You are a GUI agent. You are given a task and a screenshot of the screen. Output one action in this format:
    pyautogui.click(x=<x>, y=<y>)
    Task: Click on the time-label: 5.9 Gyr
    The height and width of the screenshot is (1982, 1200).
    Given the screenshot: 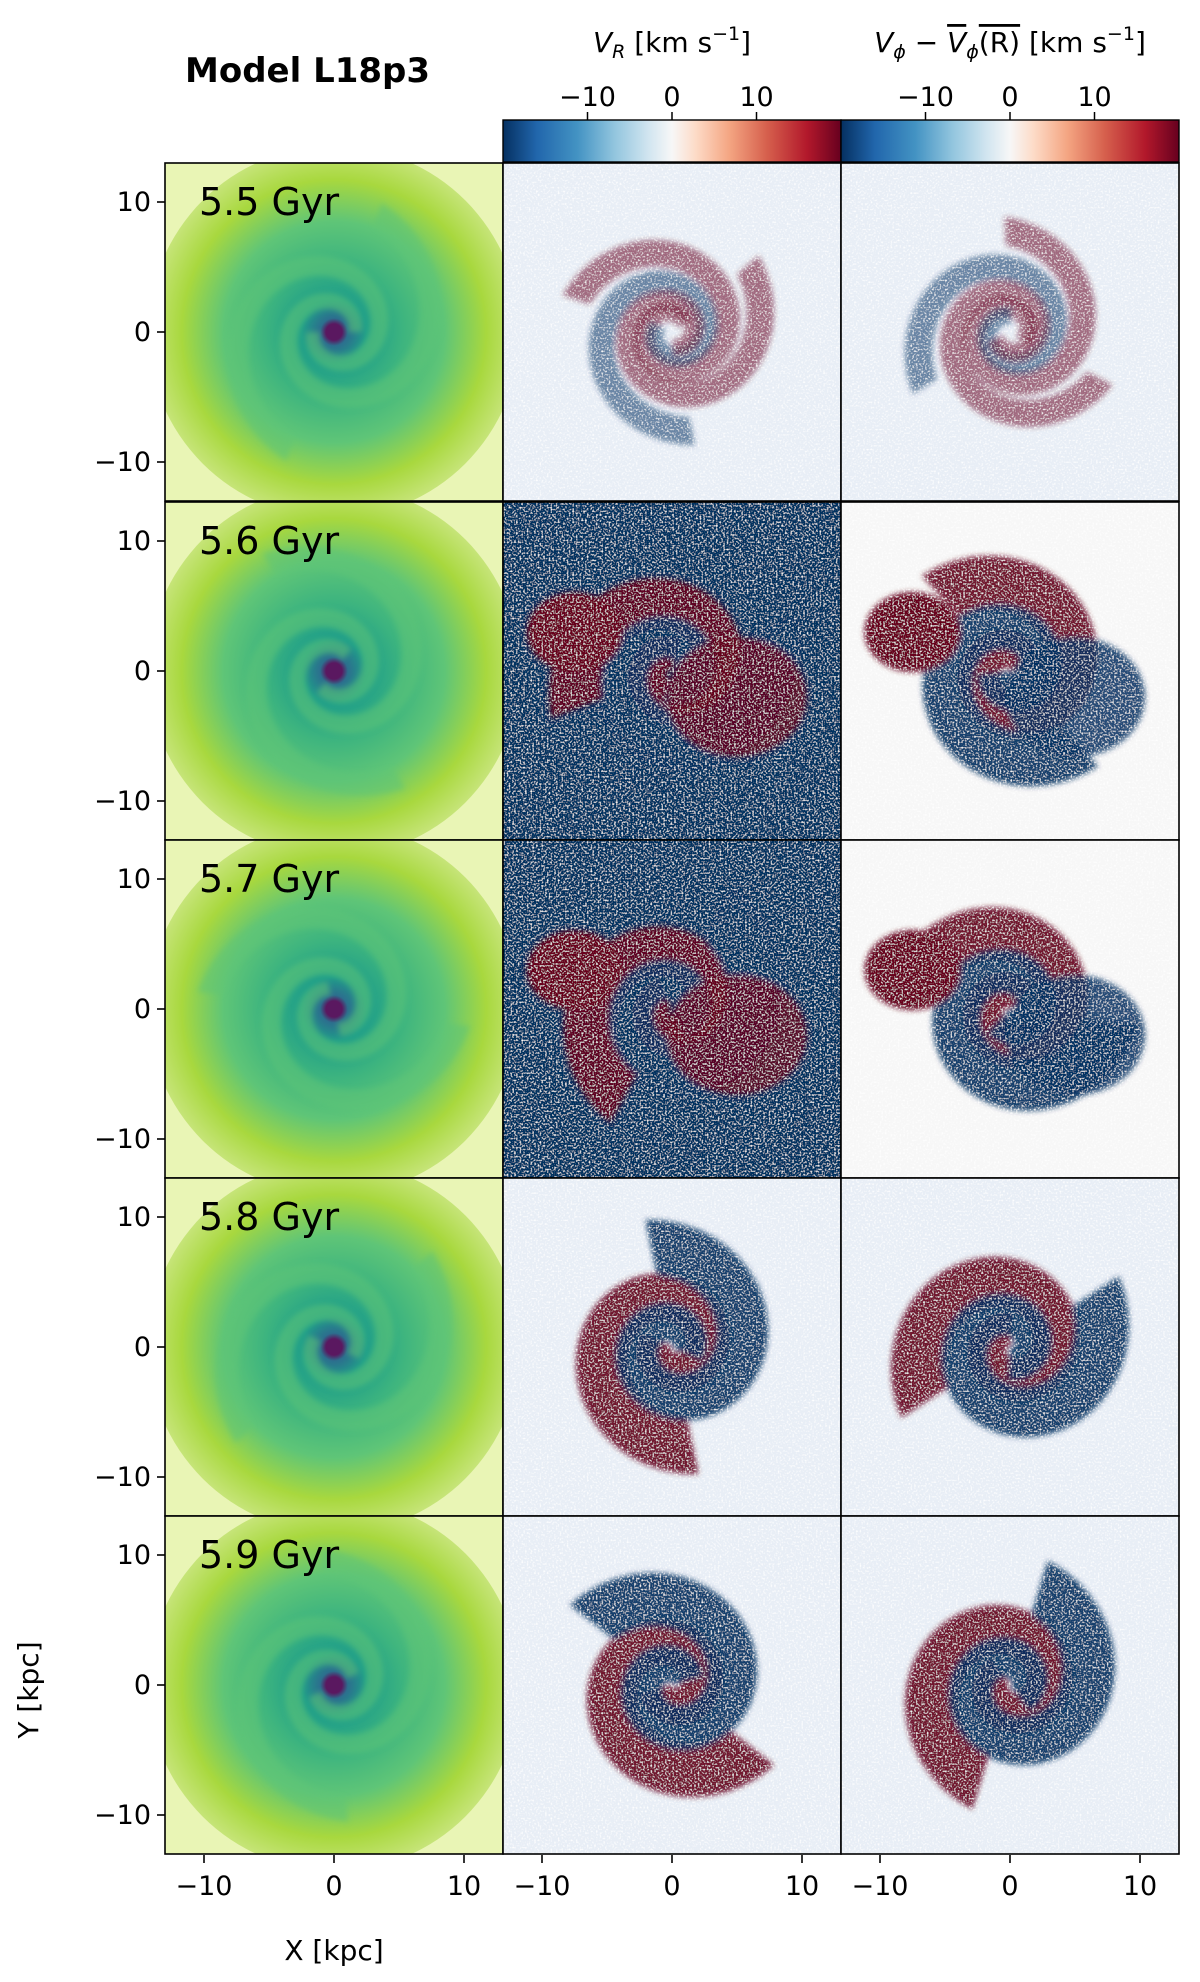 What is the action you would take?
    pyautogui.click(x=269, y=1555)
    